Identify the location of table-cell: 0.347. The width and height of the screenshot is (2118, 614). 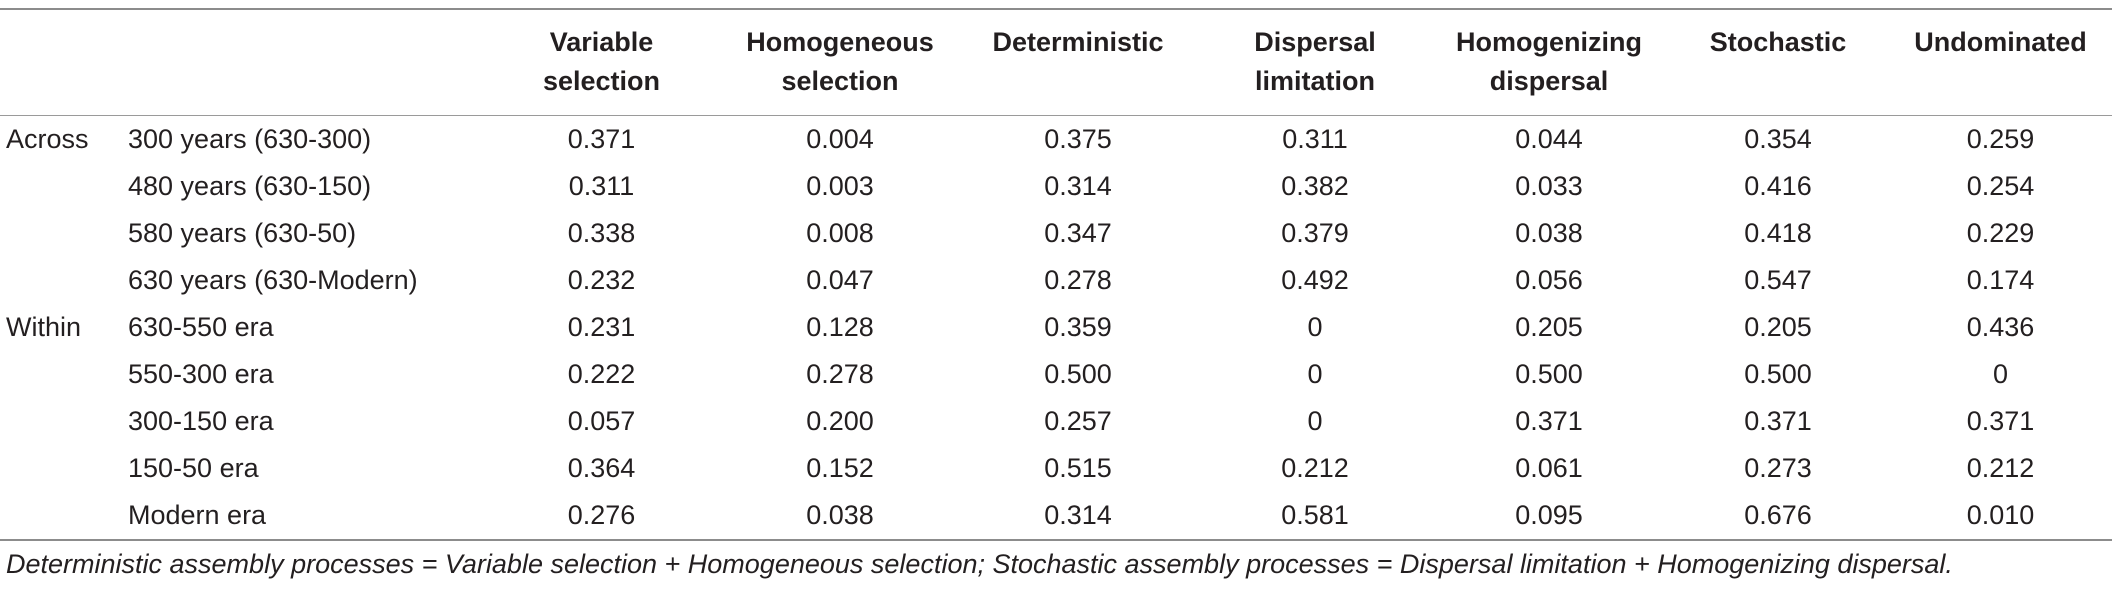
(1078, 233).